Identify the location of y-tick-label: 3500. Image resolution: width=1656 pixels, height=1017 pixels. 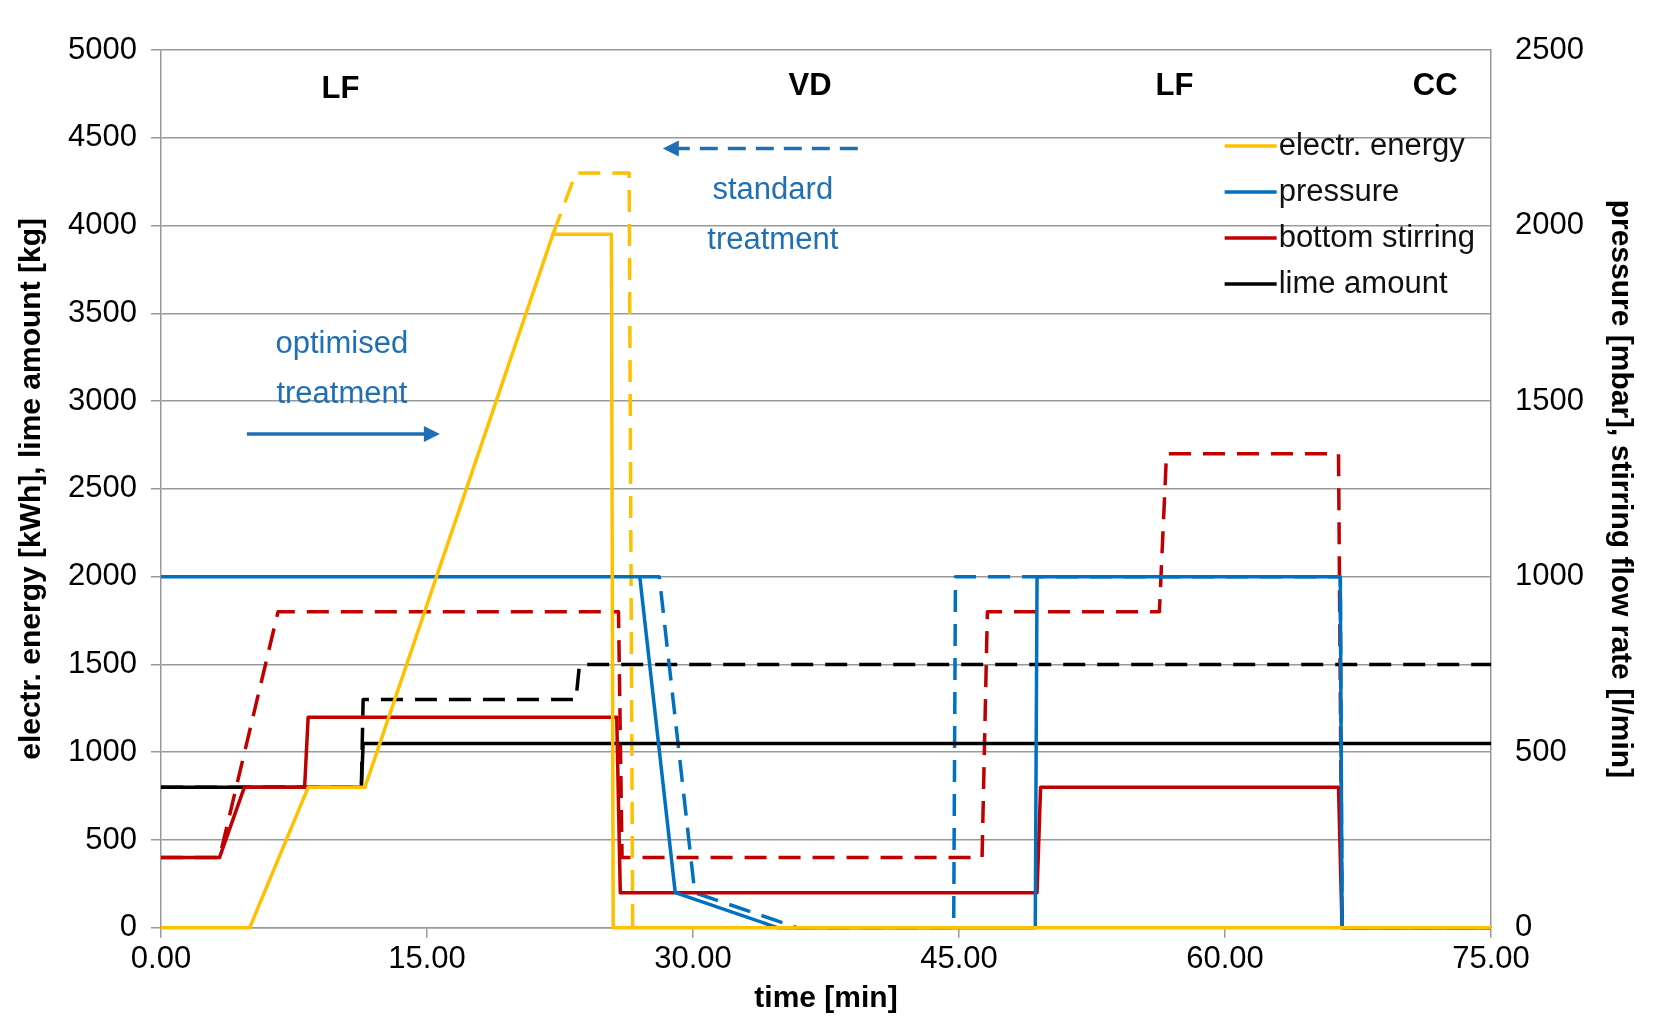
(102, 311).